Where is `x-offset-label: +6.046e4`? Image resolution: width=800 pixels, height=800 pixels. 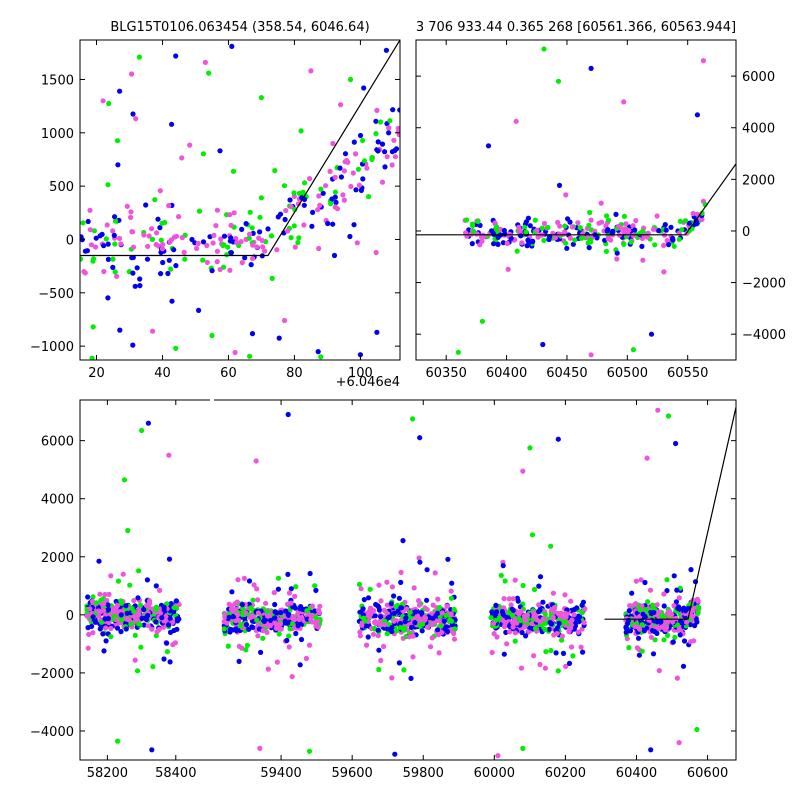
x-offset-label: +6.046e4 is located at coordinates (368, 382).